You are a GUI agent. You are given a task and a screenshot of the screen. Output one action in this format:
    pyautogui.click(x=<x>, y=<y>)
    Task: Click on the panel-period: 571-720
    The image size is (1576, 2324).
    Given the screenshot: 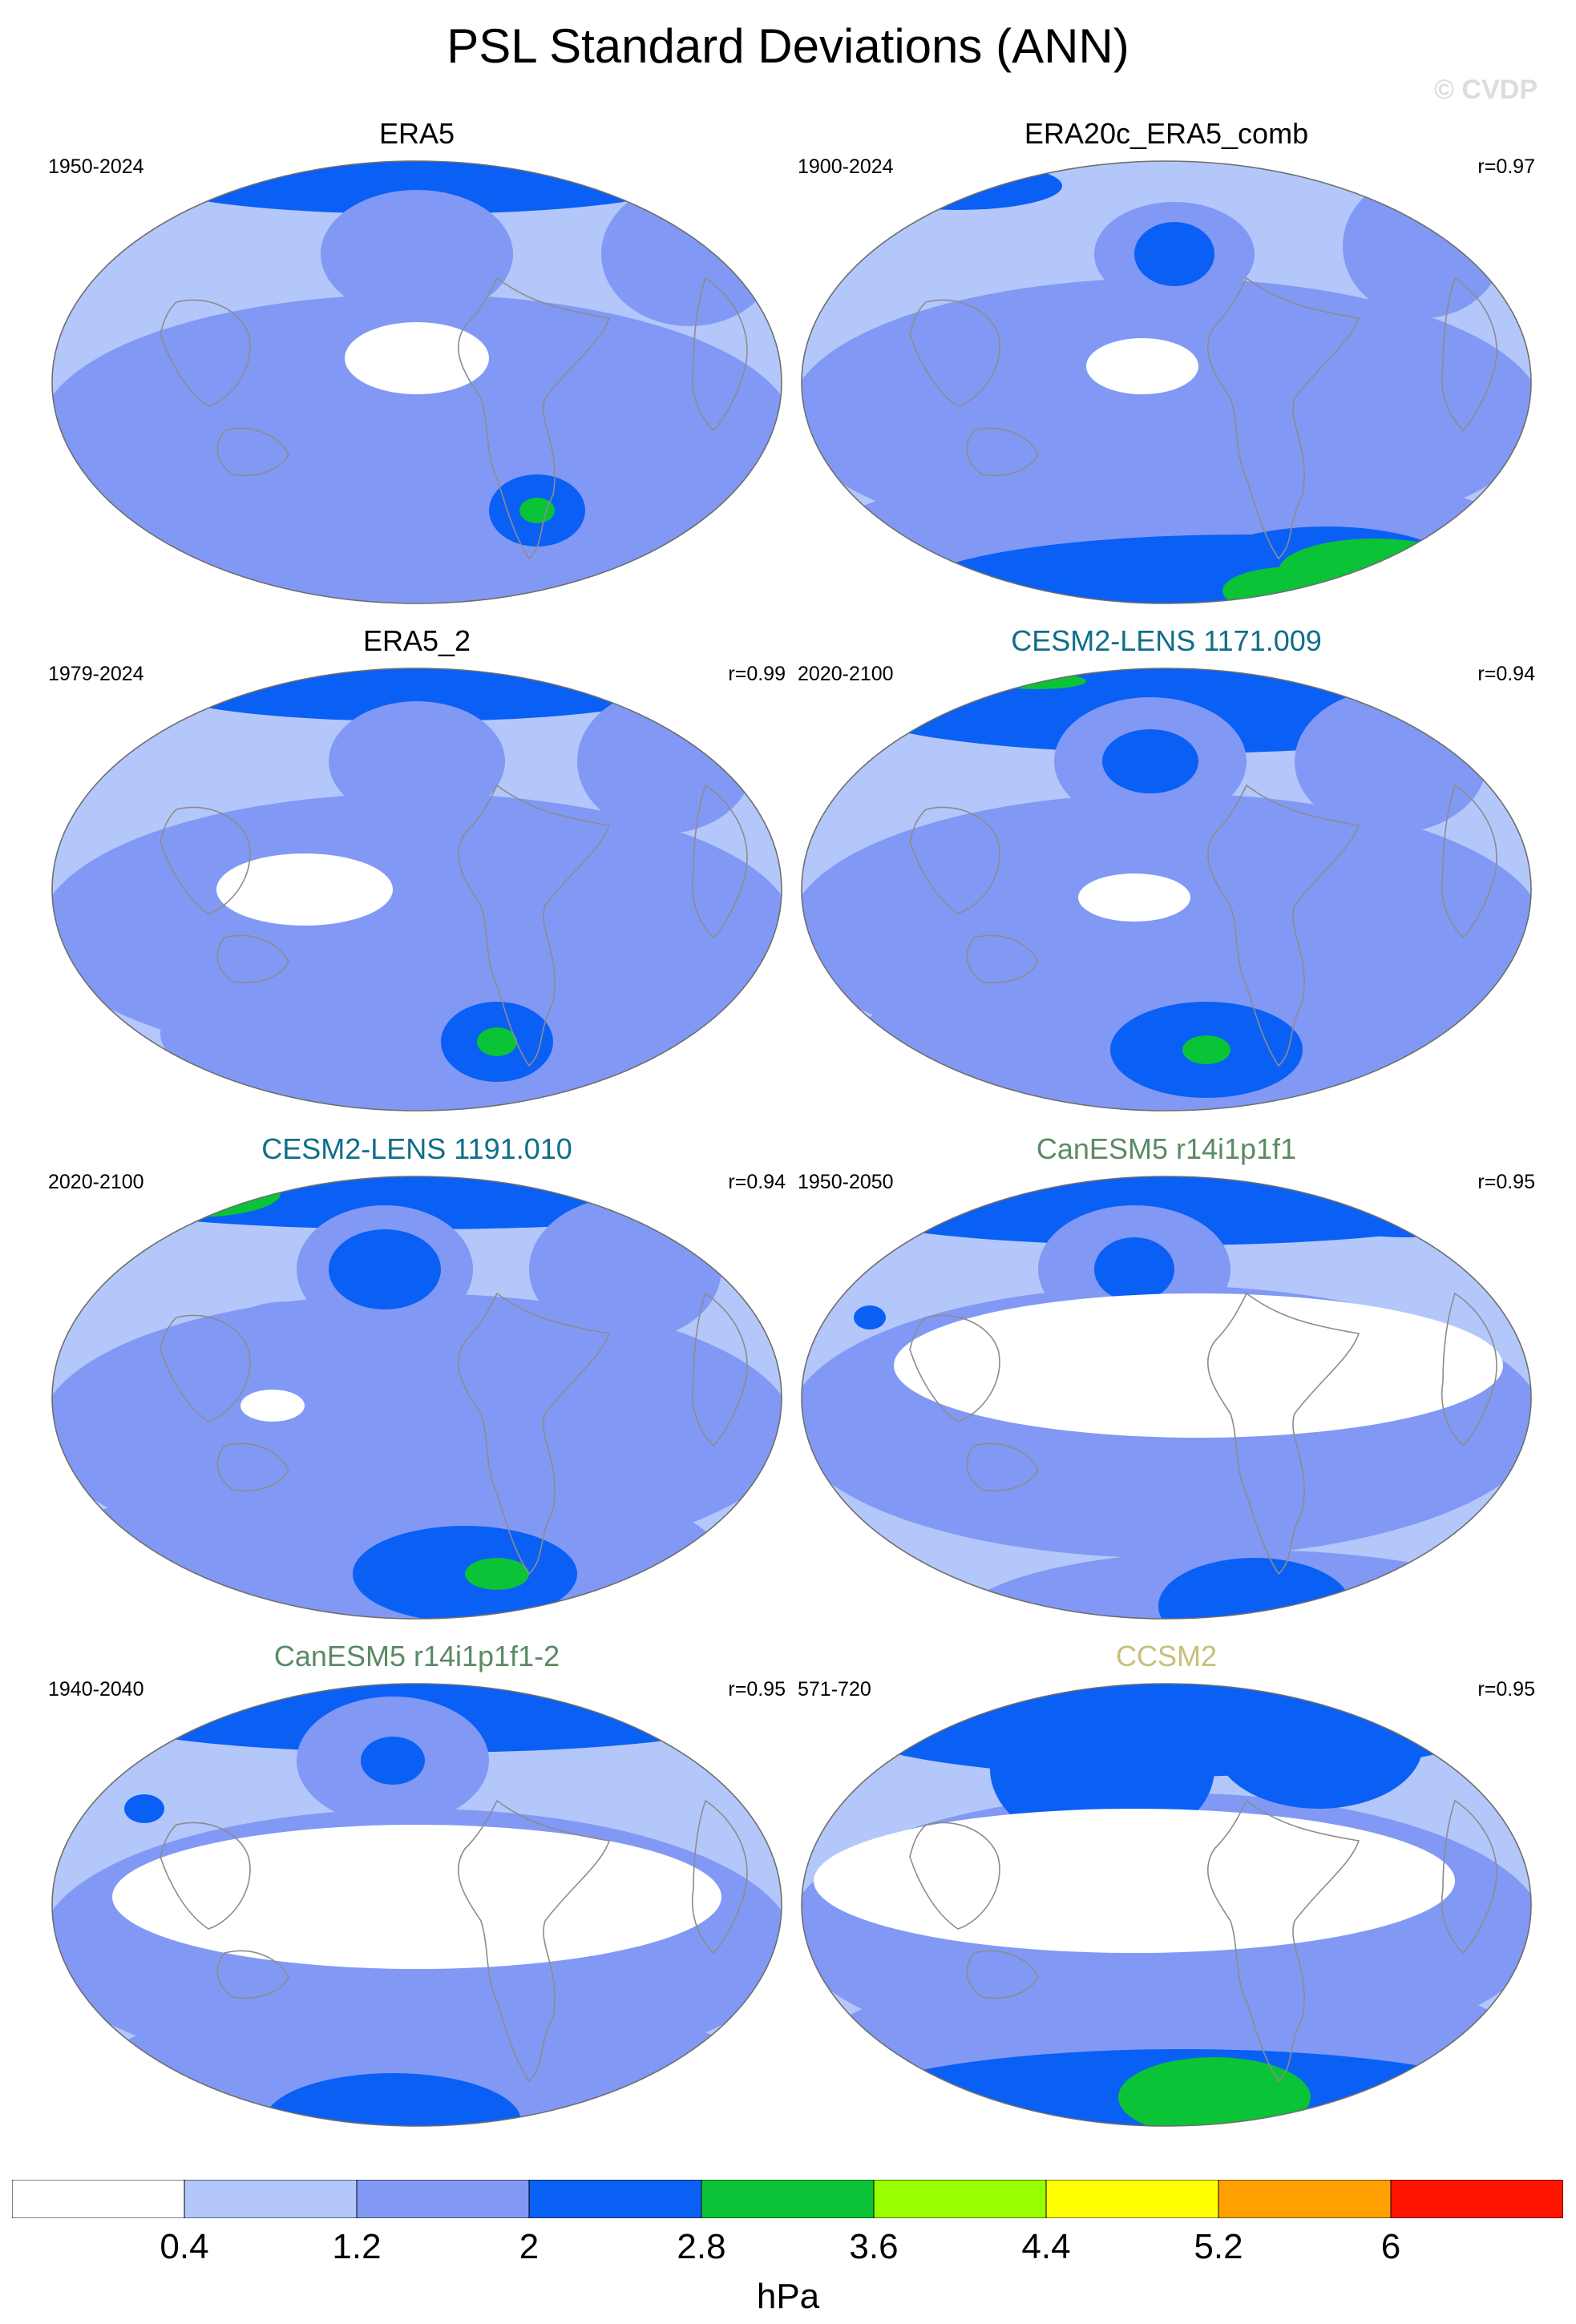 What is the action you would take?
    pyautogui.click(x=834, y=1689)
    